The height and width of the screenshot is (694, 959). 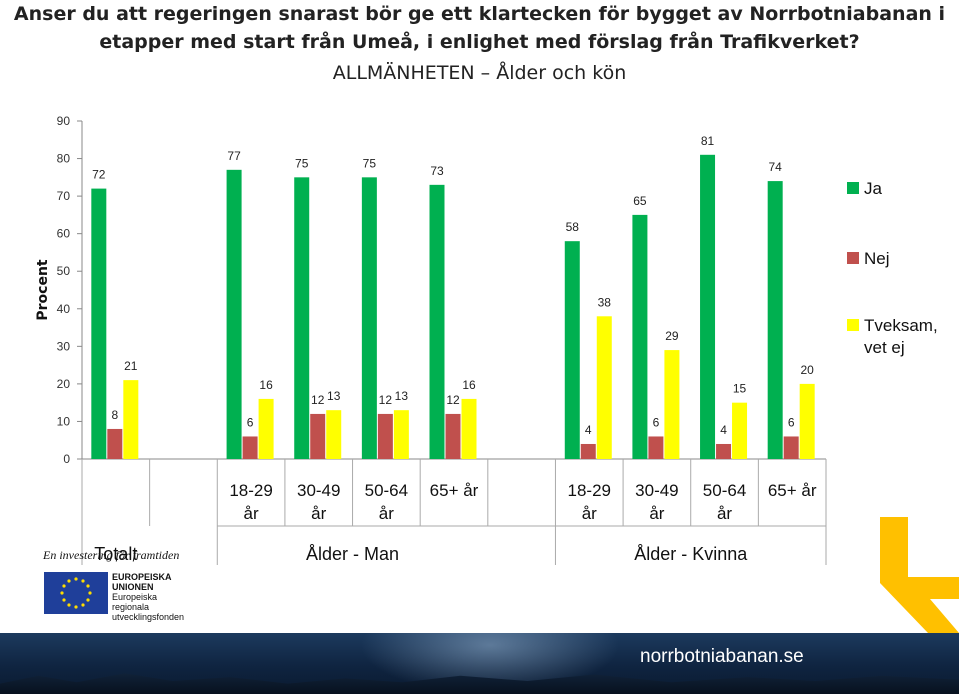 I want to click on eu-line: Europeiska, so click(x=135, y=597).